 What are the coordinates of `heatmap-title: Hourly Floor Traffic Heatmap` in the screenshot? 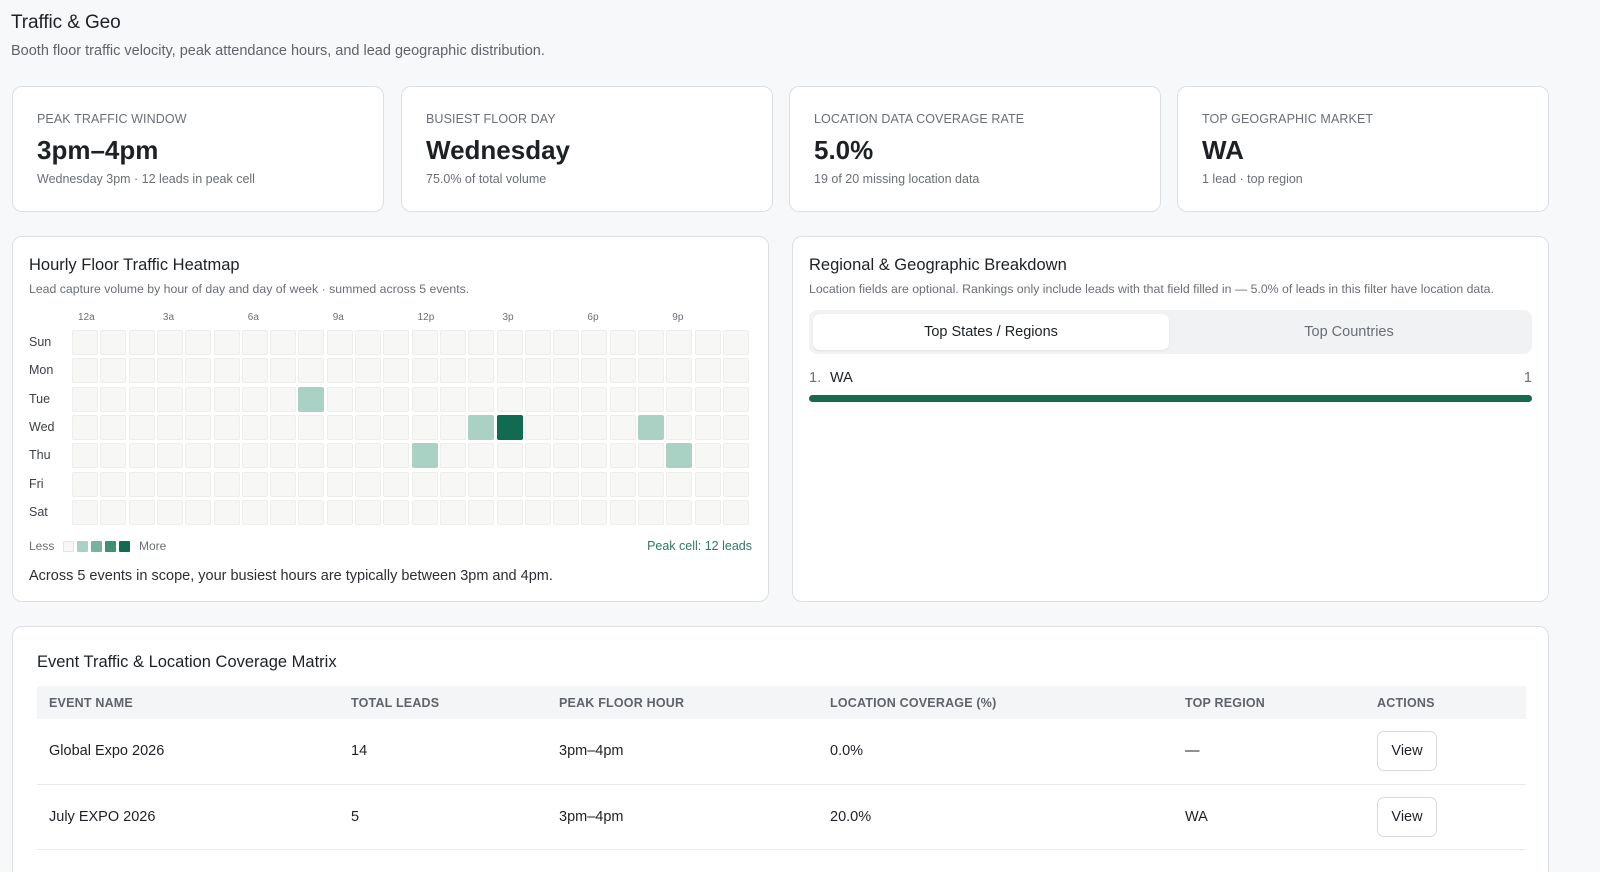 It's located at (134, 265).